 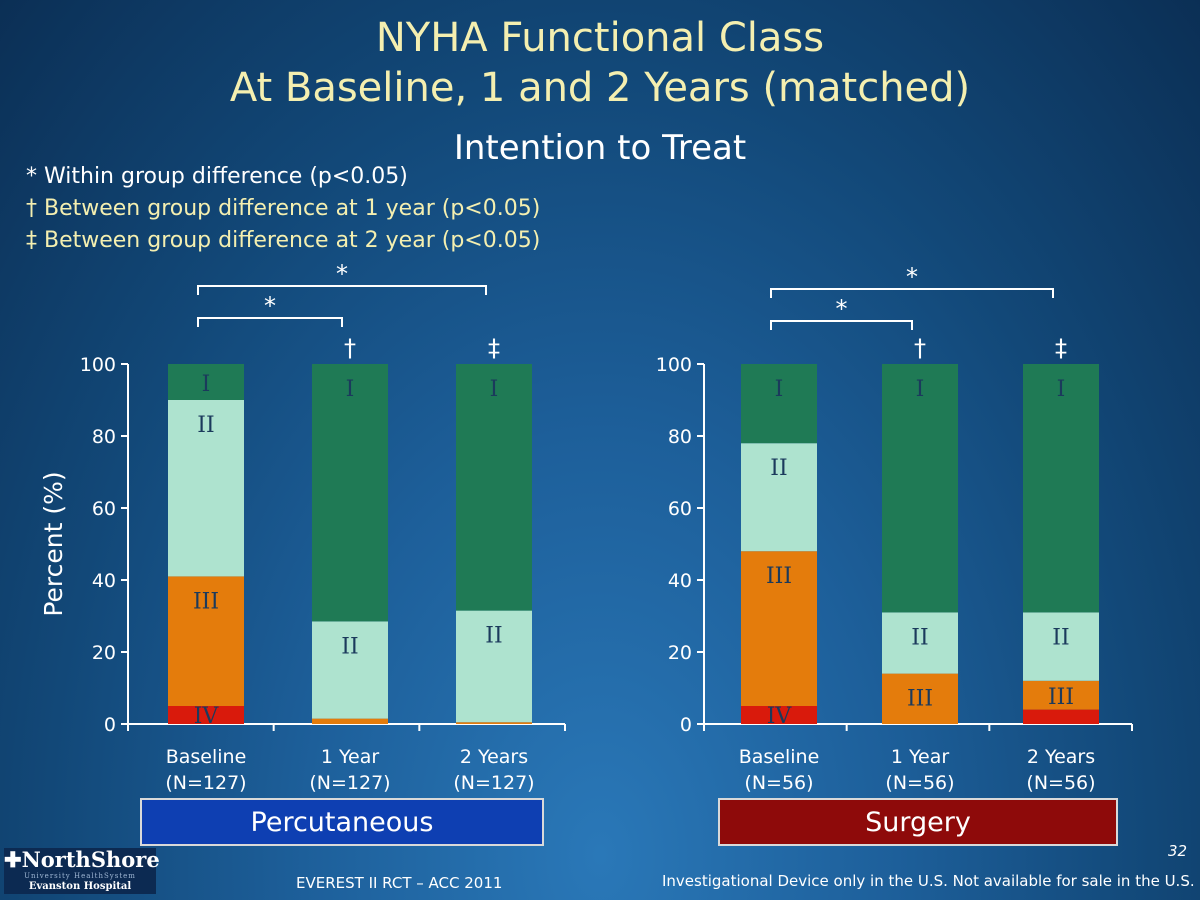 I want to click on percutaneous-bar-label-iv: IV, so click(x=207, y=716).